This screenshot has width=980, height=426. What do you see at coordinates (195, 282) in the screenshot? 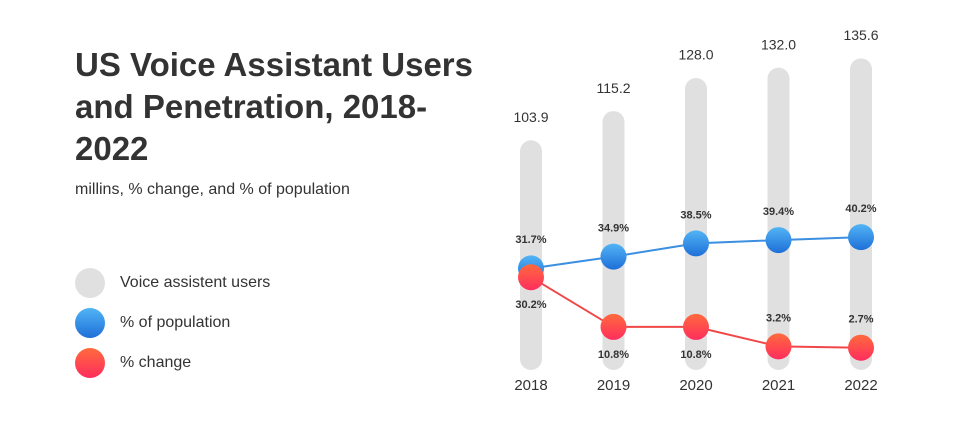
I see `legend-label: Voice assistent users` at bounding box center [195, 282].